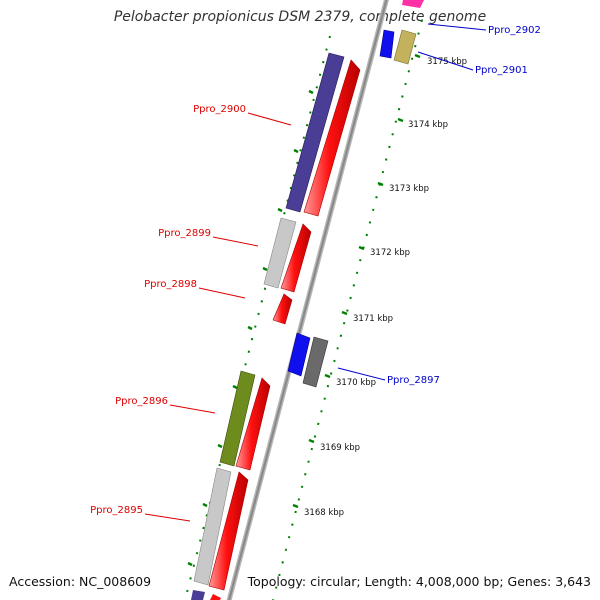 Image resolution: width=600 pixels, height=600 pixels. Describe the element at coordinates (198, 595) in the screenshot. I see `gene-bottom-navy-block` at that location.